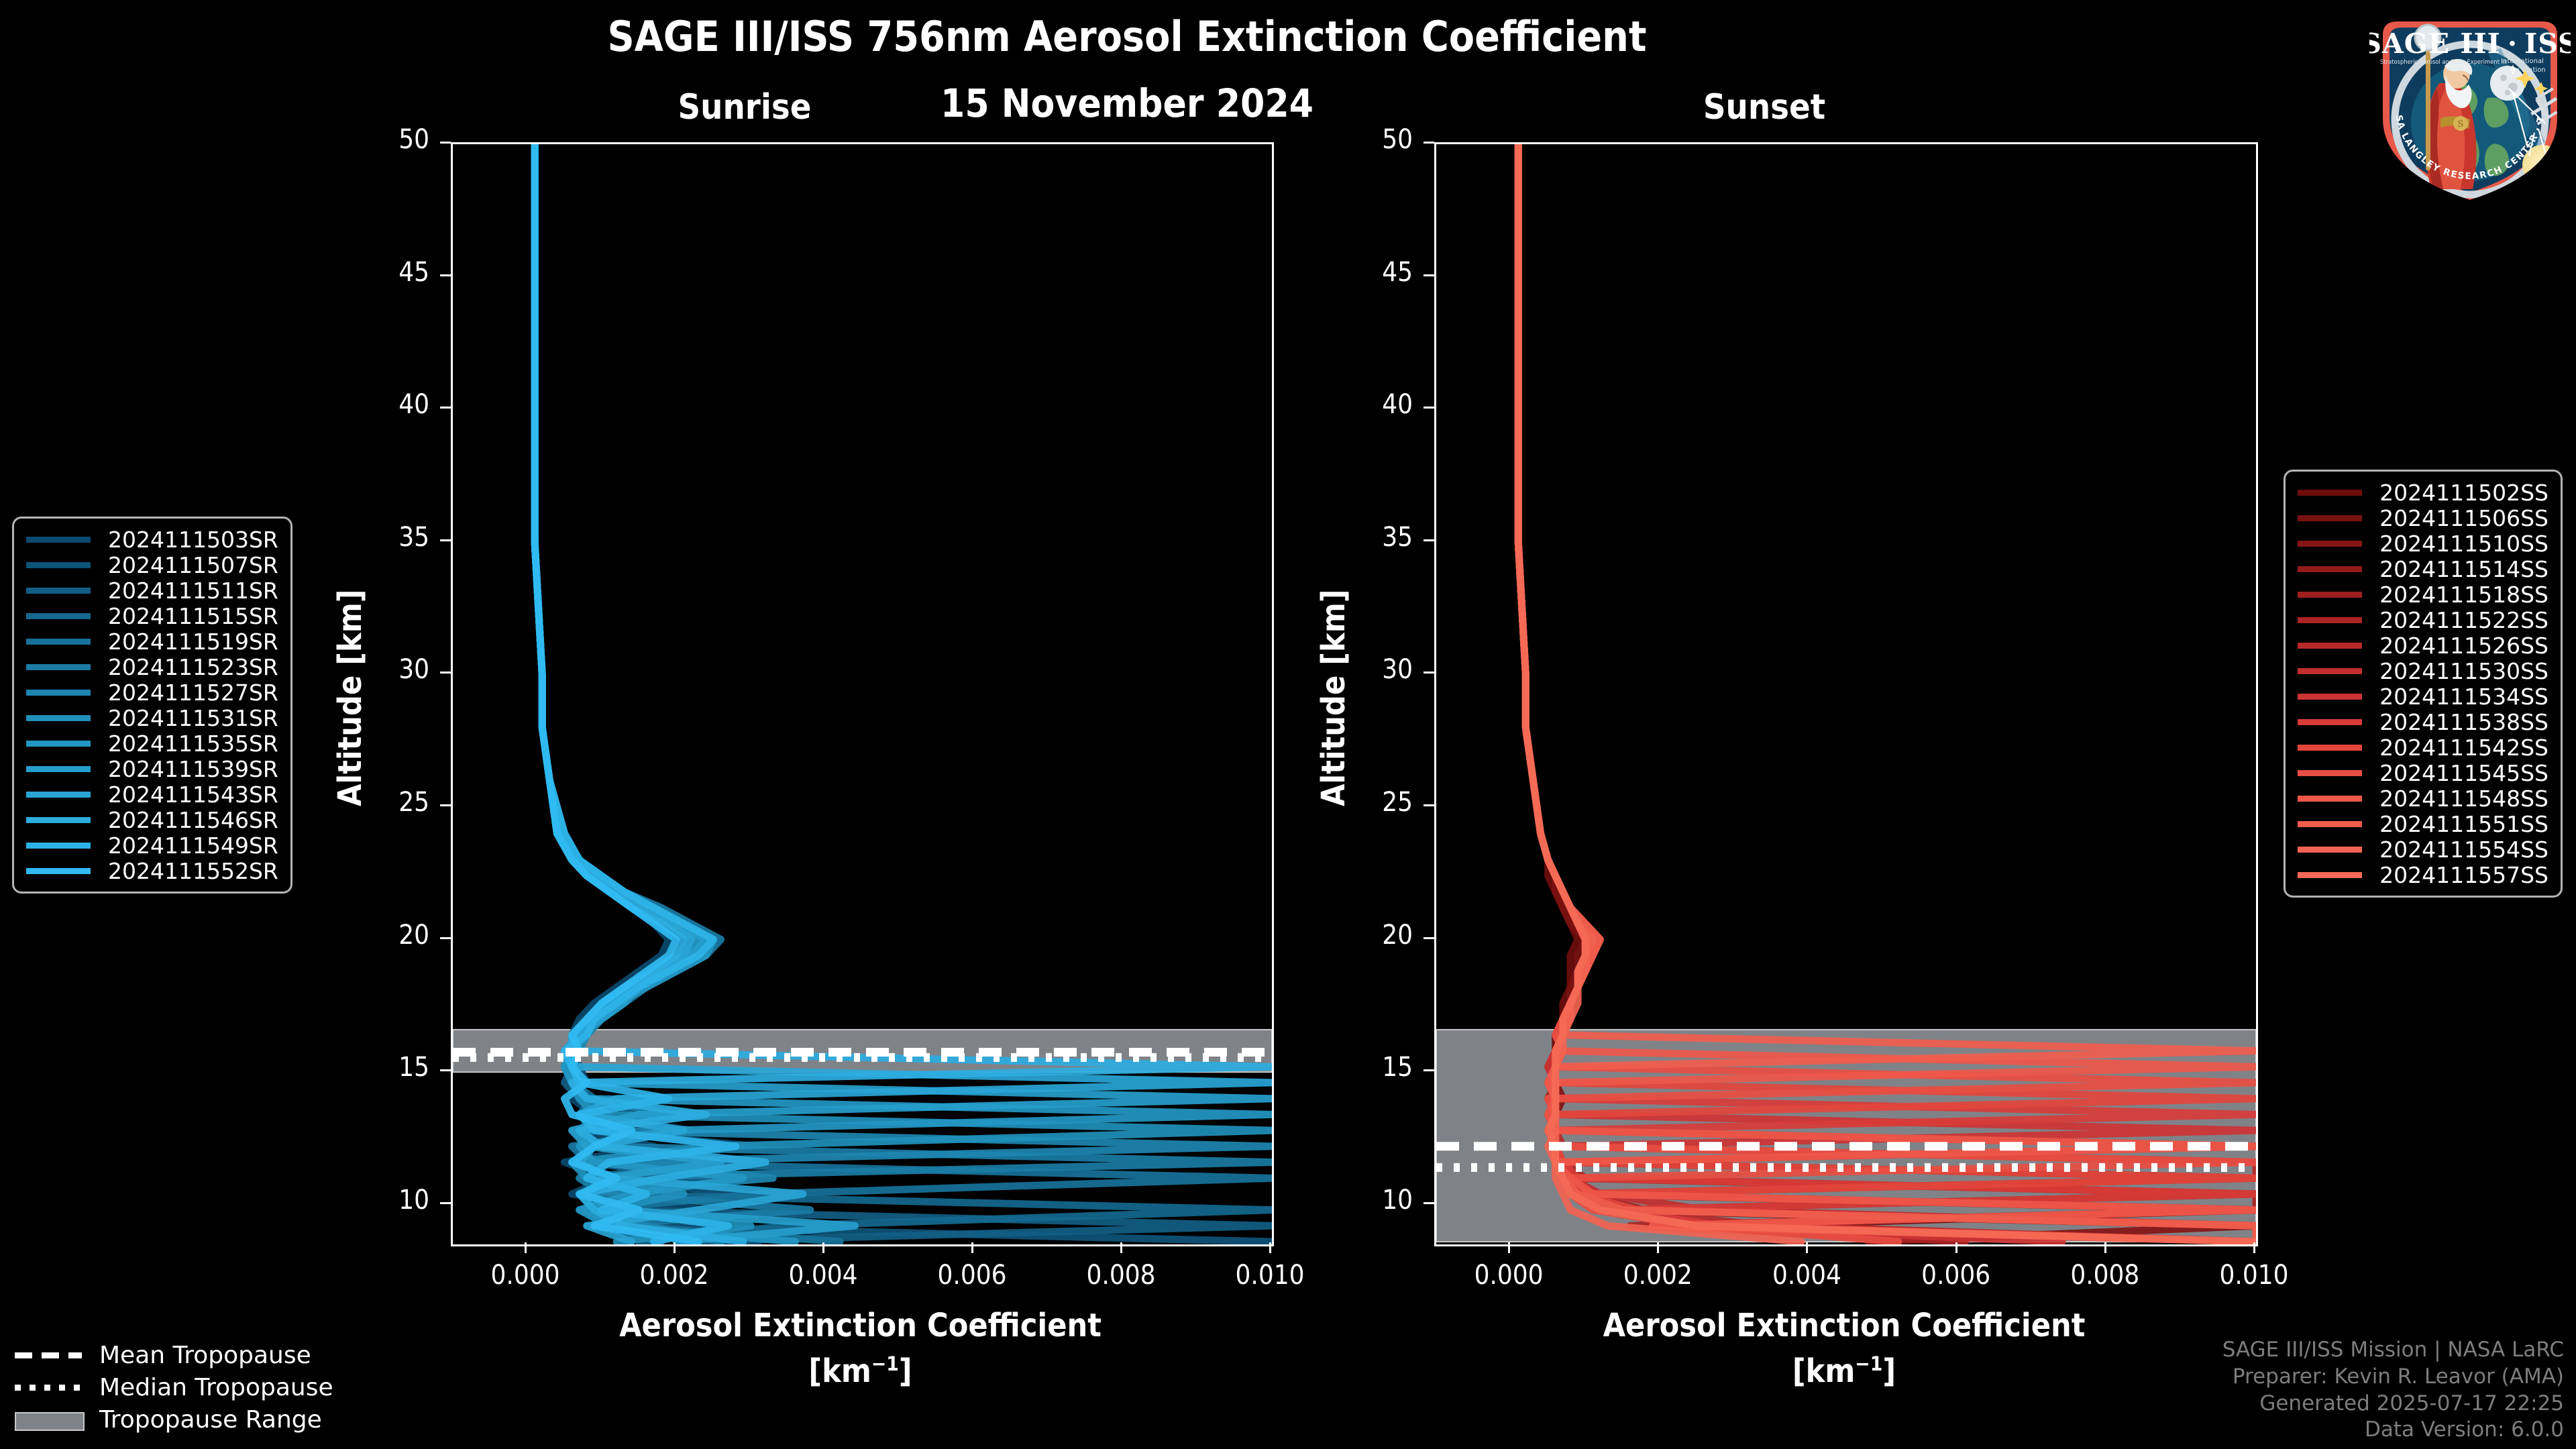 This screenshot has width=2576, height=1449. What do you see at coordinates (2461, 124) in the screenshot?
I see `svg-text: S` at bounding box center [2461, 124].